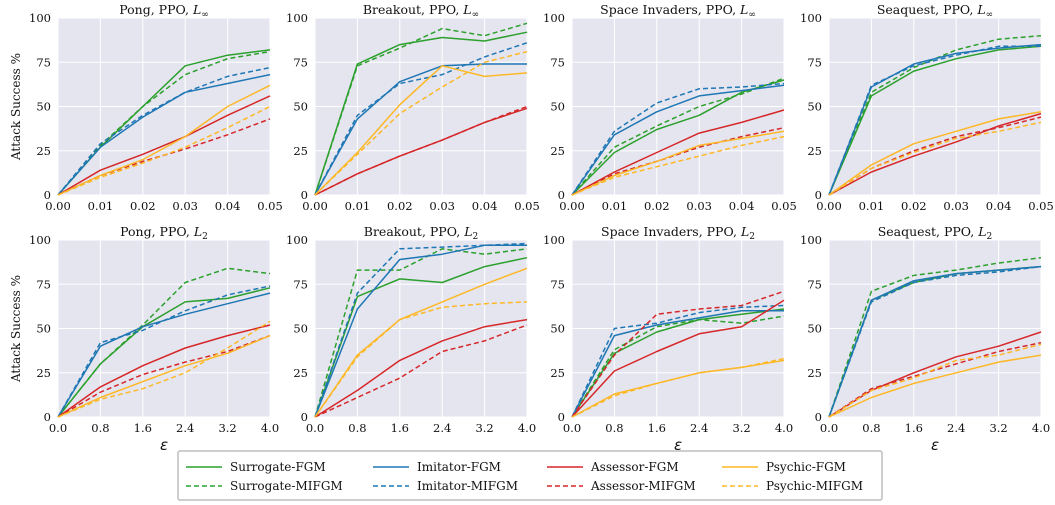  Describe the element at coordinates (414, 231) in the screenshot. I see `chart-title-text: Breakout, PPO,` at that location.